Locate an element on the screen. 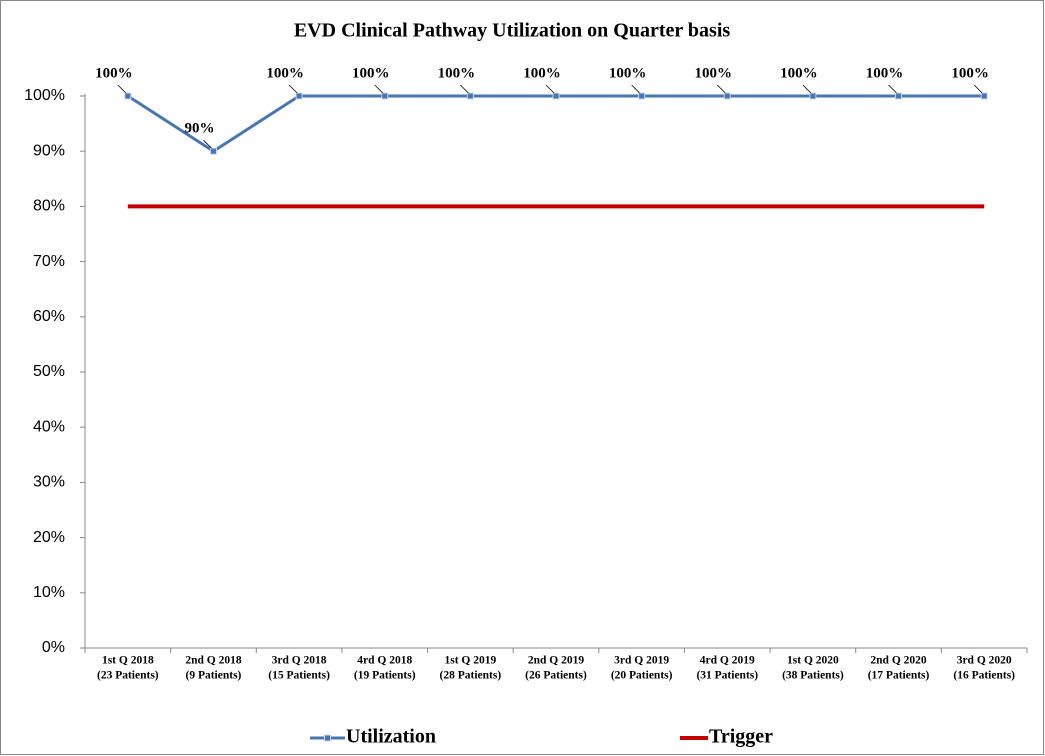  x-tick-label: 2nd Q 2018 is located at coordinates (213, 661).